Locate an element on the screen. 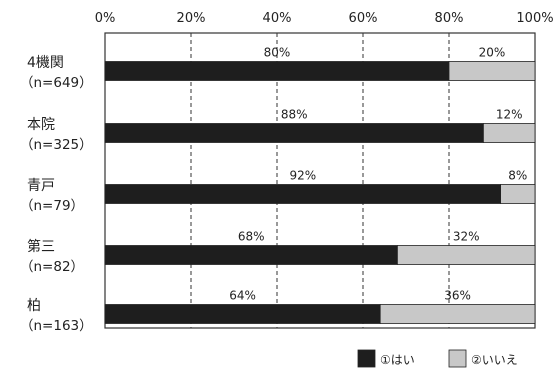 The width and height of the screenshot is (557, 385). category-name: 第三 is located at coordinates (41, 246).